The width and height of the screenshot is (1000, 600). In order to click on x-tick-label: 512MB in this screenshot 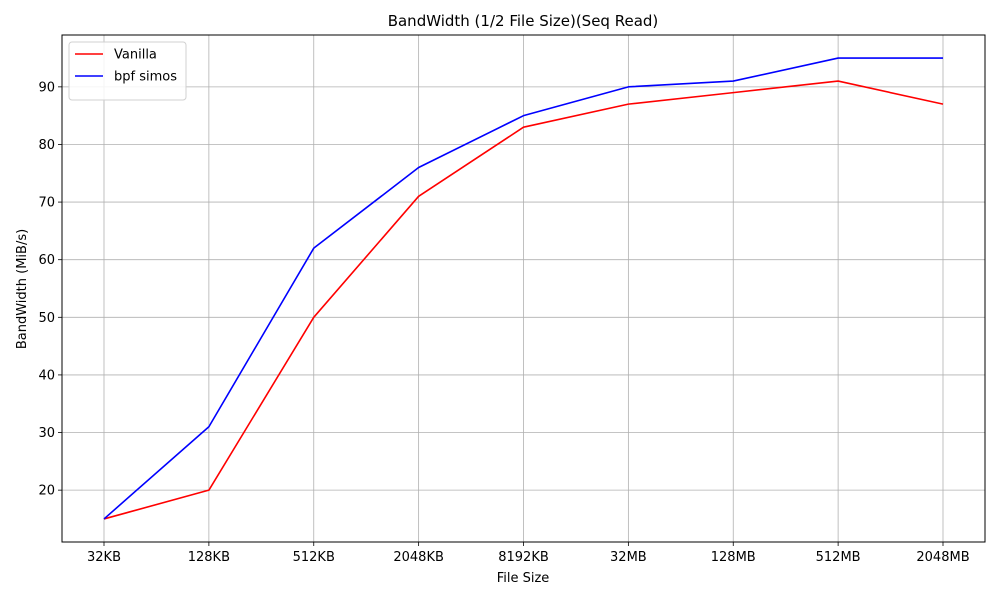, I will do `click(838, 557)`.